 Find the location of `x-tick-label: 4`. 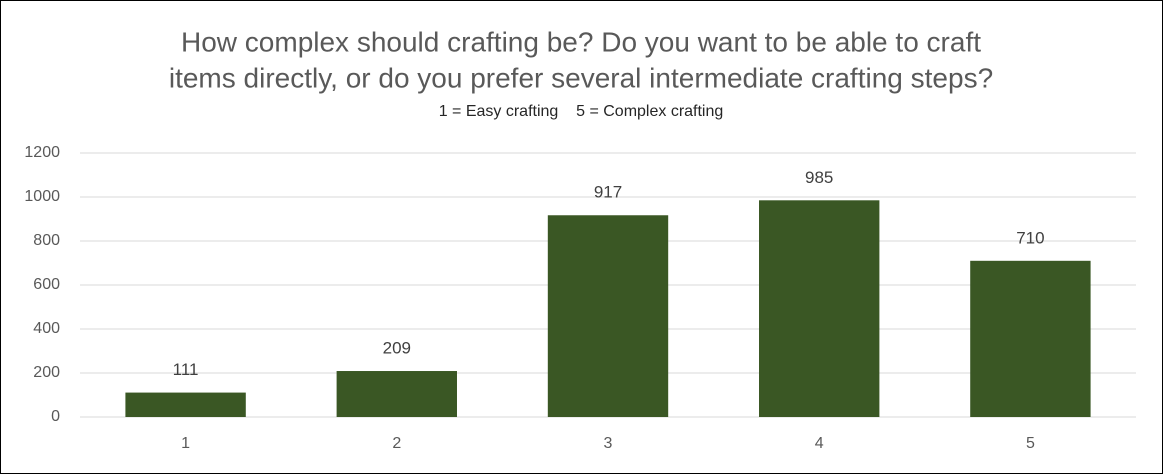

x-tick-label: 4 is located at coordinates (819, 443).